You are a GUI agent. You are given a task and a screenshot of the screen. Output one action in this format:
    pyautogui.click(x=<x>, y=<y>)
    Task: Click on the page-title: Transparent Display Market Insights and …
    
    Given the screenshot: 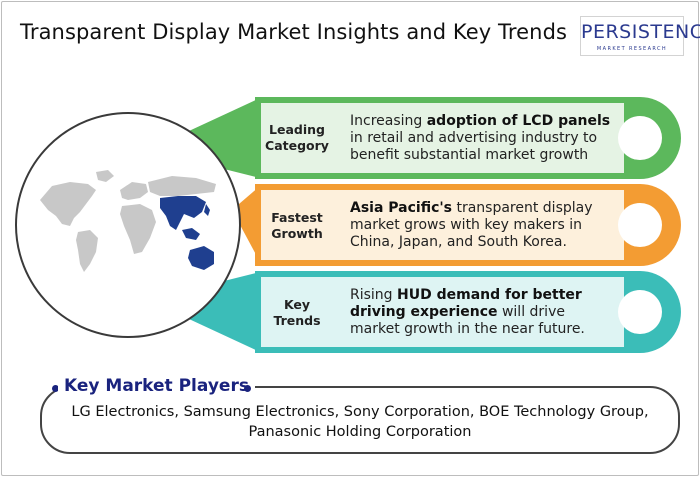 What is the action you would take?
    pyautogui.click(x=294, y=32)
    